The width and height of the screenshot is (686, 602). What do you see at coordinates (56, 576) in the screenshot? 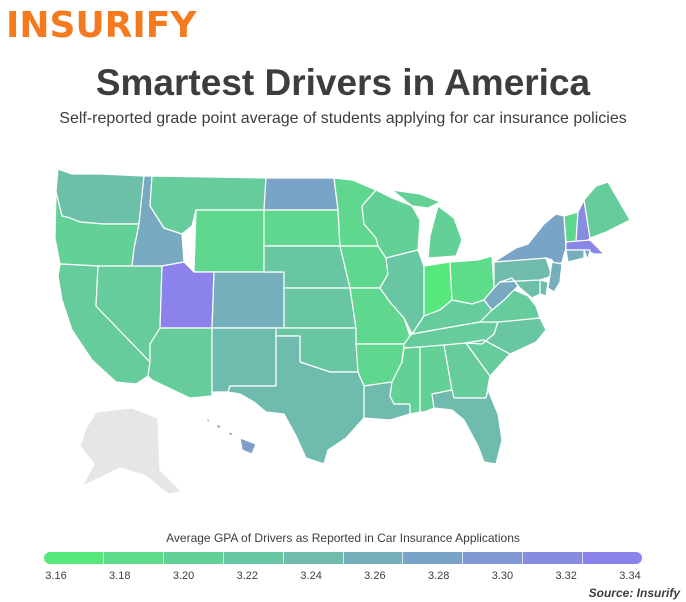
I see `legend-tick-label: 3.16` at bounding box center [56, 576].